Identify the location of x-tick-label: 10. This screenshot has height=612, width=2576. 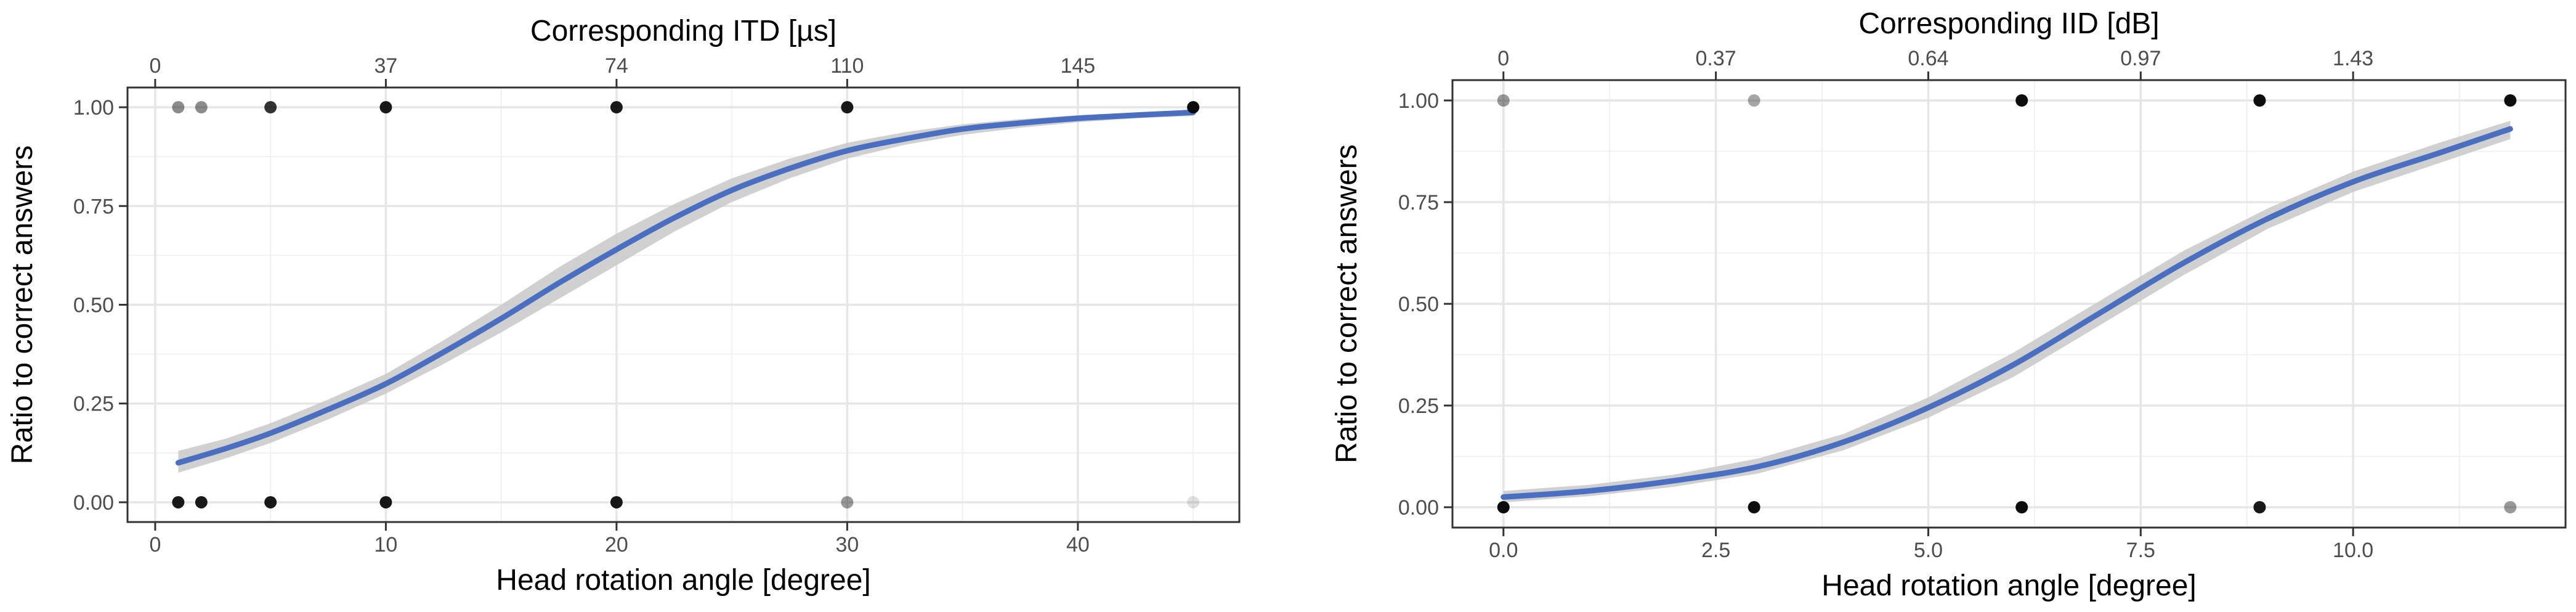
(387, 545).